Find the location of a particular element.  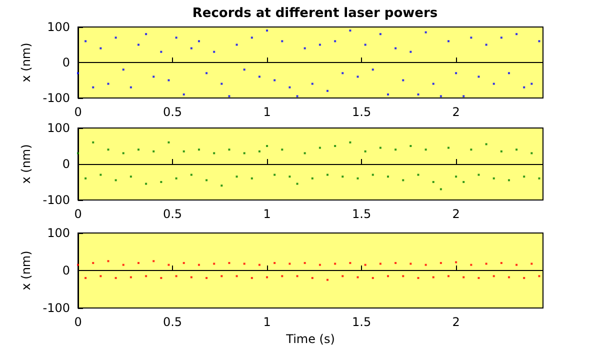

chart-title: Records at different laser powers is located at coordinates (315, 13).